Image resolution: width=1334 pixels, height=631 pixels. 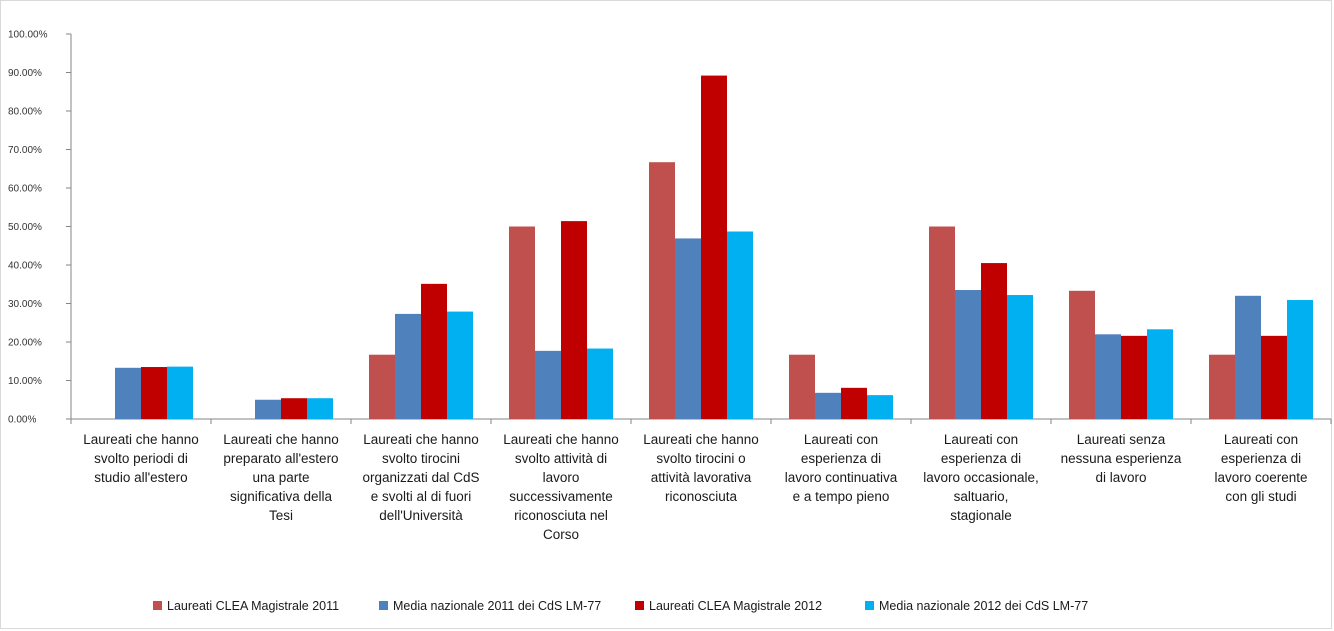 What do you see at coordinates (421, 515) in the screenshot?
I see `category-label-line: dell'Università` at bounding box center [421, 515].